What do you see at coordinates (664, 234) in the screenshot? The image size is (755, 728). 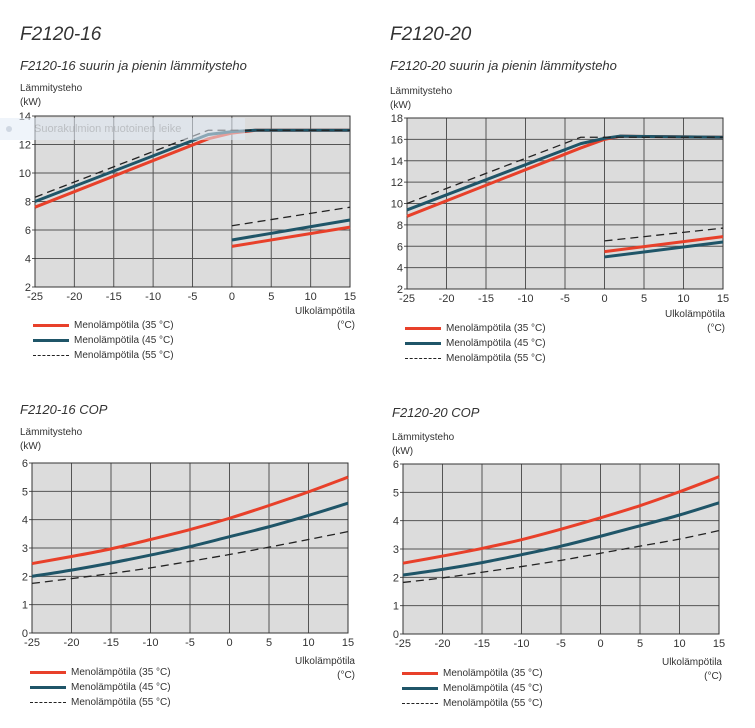 I see `series-line-55c` at bounding box center [664, 234].